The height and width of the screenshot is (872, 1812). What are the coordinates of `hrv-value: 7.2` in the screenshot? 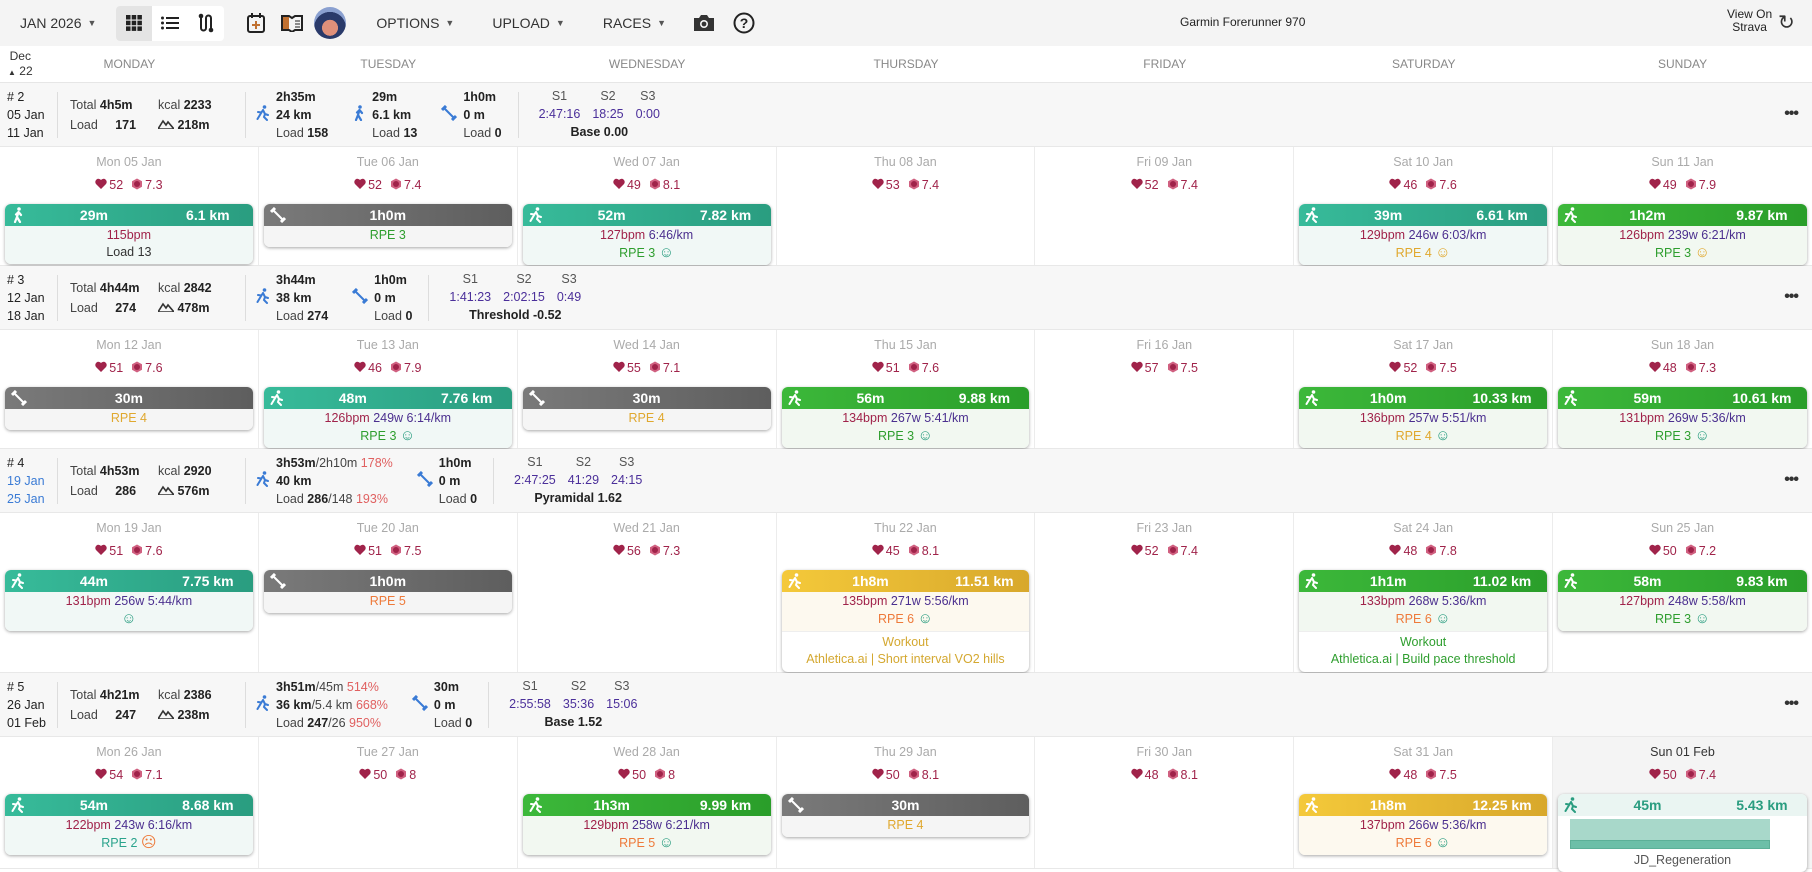 It's located at (1707, 551).